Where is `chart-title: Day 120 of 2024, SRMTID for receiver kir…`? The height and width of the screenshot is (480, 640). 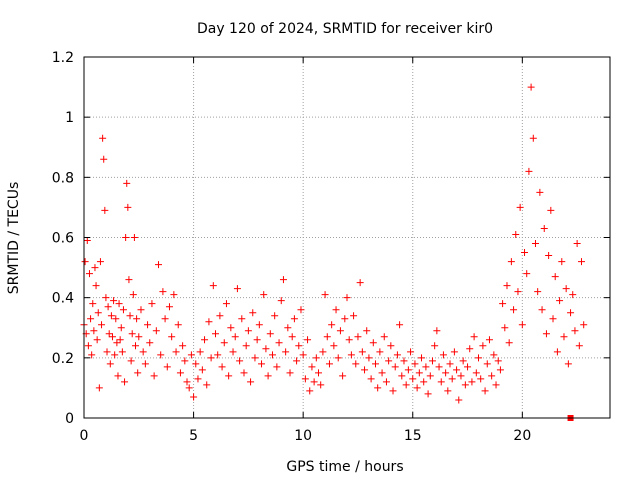
chart-title: Day 120 of 2024, SRMTID for receiver kir… is located at coordinates (345, 29).